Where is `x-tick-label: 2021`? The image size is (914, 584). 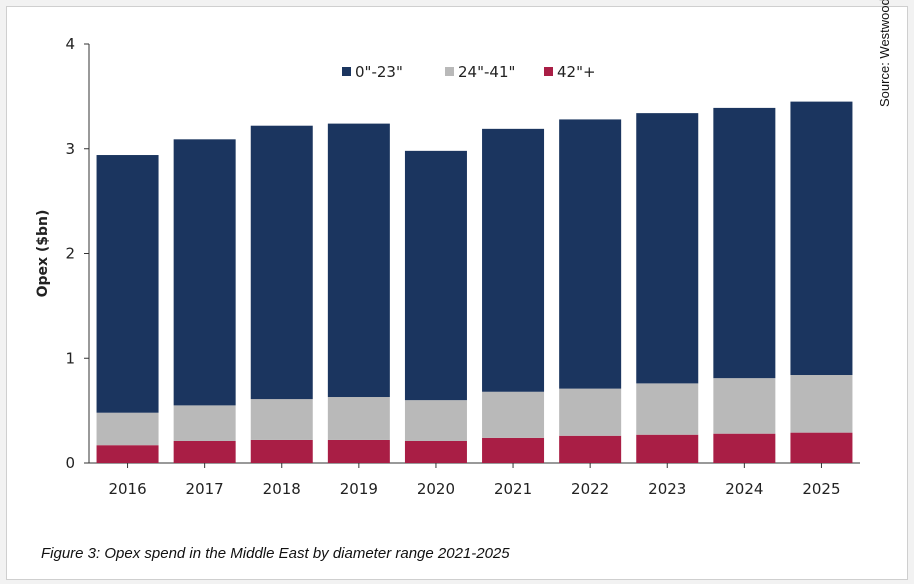
x-tick-label: 2021 is located at coordinates (513, 489).